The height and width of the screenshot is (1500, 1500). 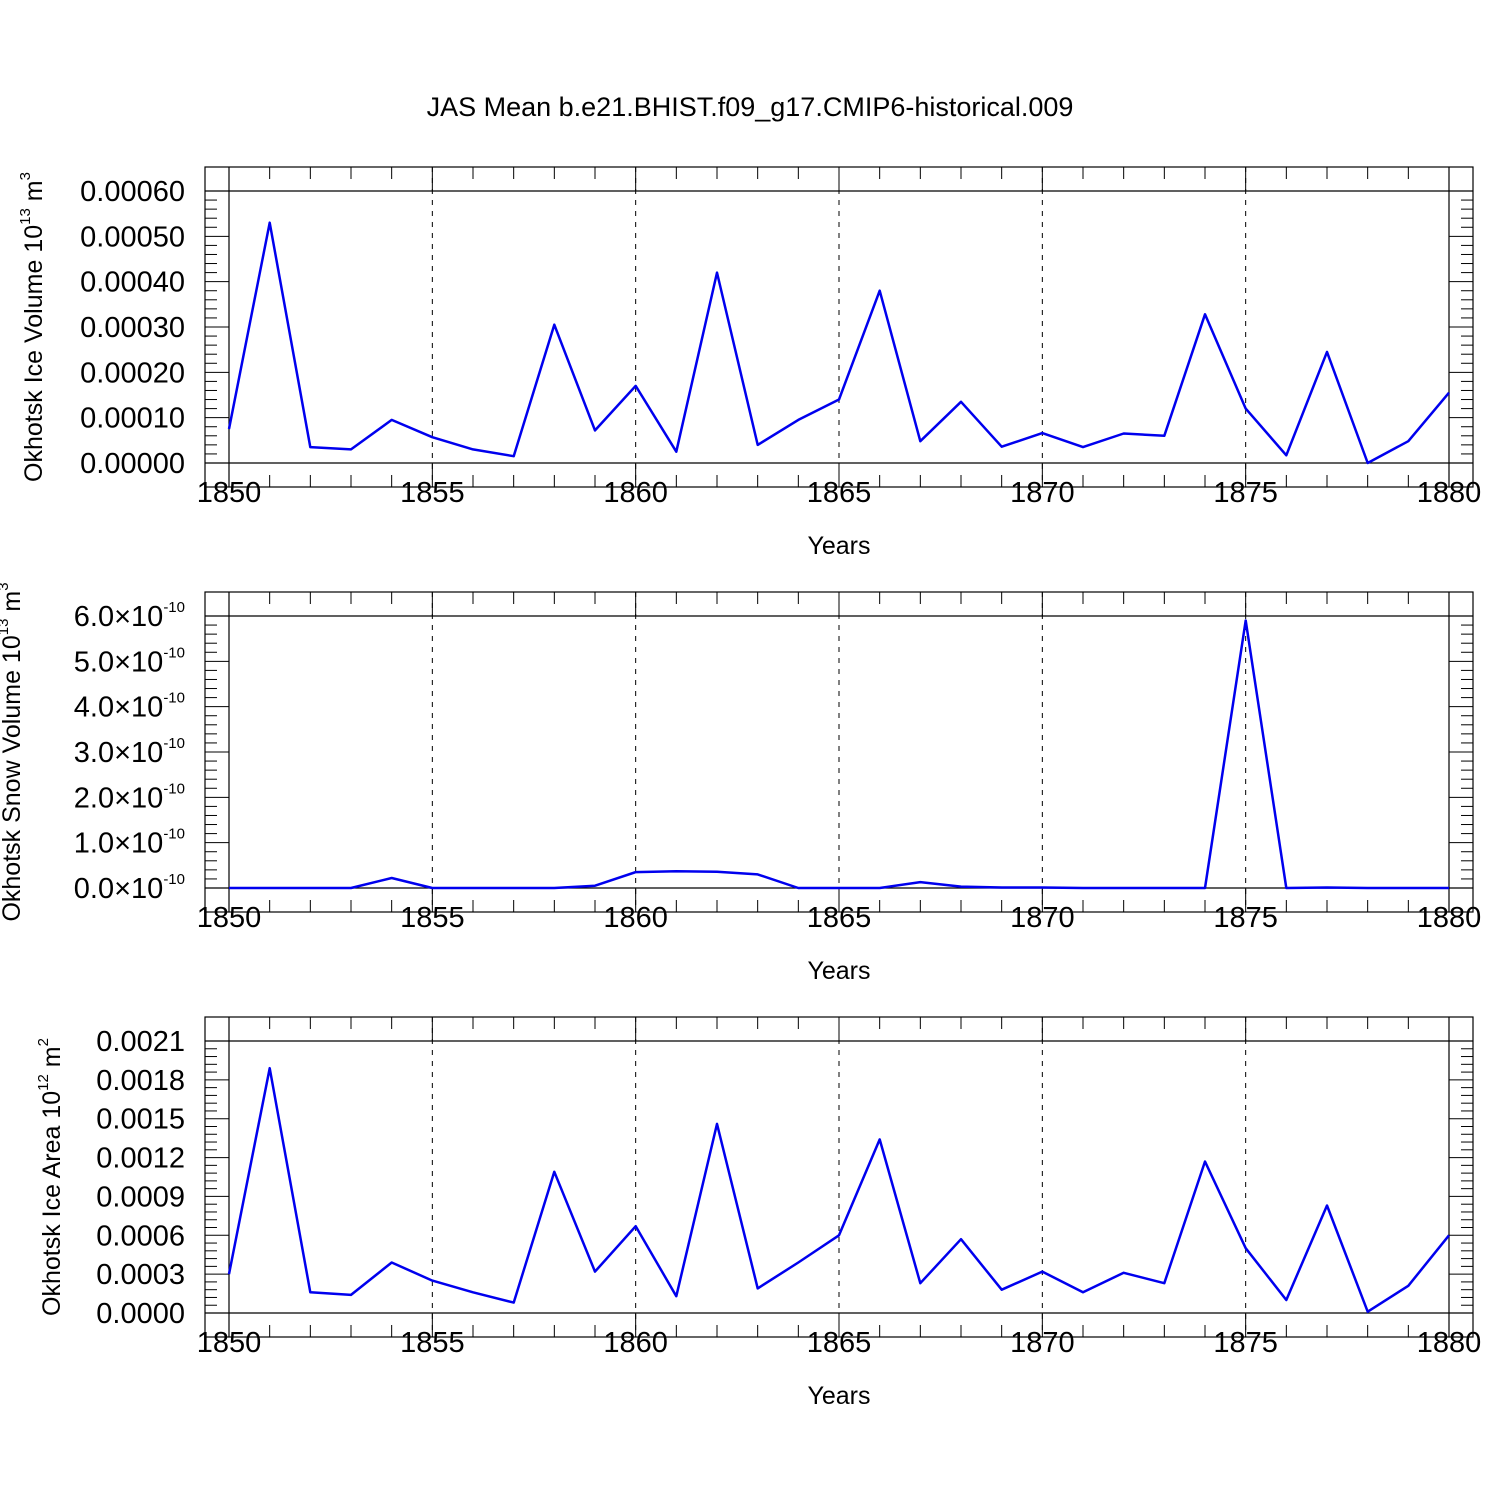 What do you see at coordinates (140, 1081) in the screenshot?
I see `y-tick-label: 0.0018` at bounding box center [140, 1081].